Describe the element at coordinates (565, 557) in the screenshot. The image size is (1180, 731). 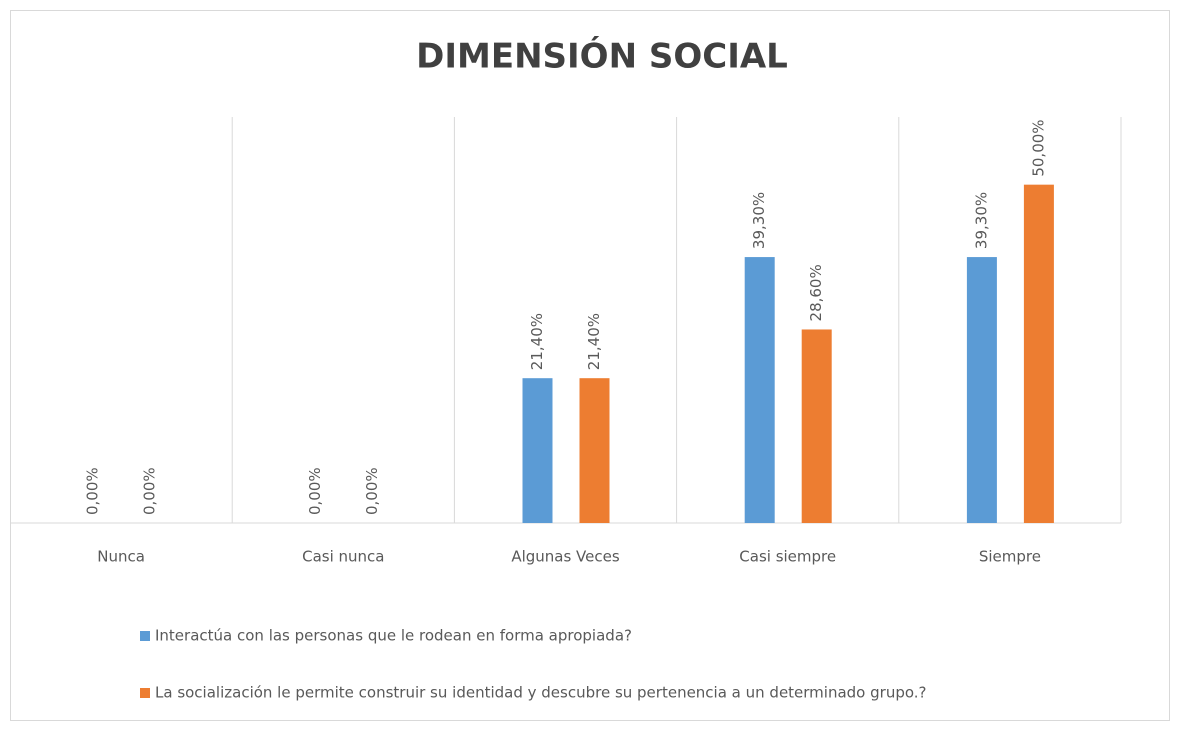
I see `x-tick-label: Algunas Veces` at that location.